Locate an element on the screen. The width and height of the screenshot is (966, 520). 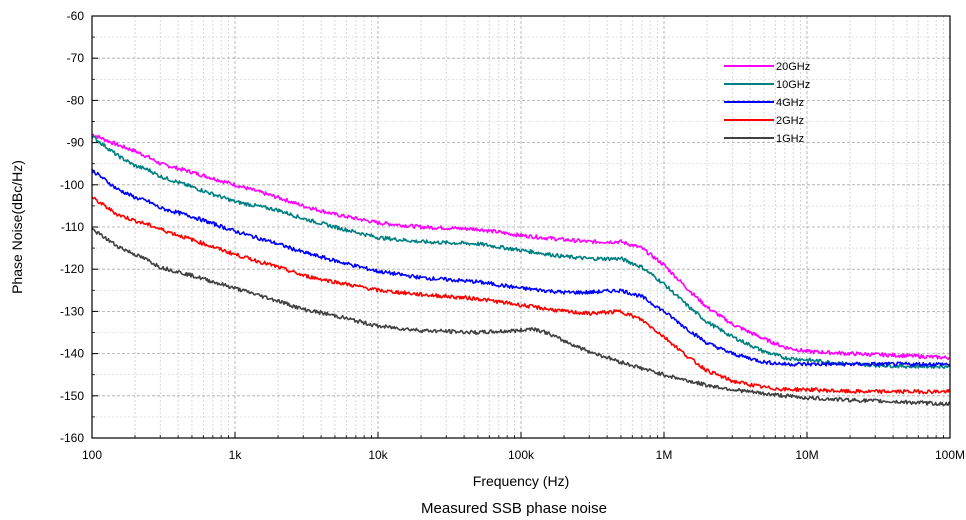
y-tick-label: -120 is located at coordinates (72, 269).